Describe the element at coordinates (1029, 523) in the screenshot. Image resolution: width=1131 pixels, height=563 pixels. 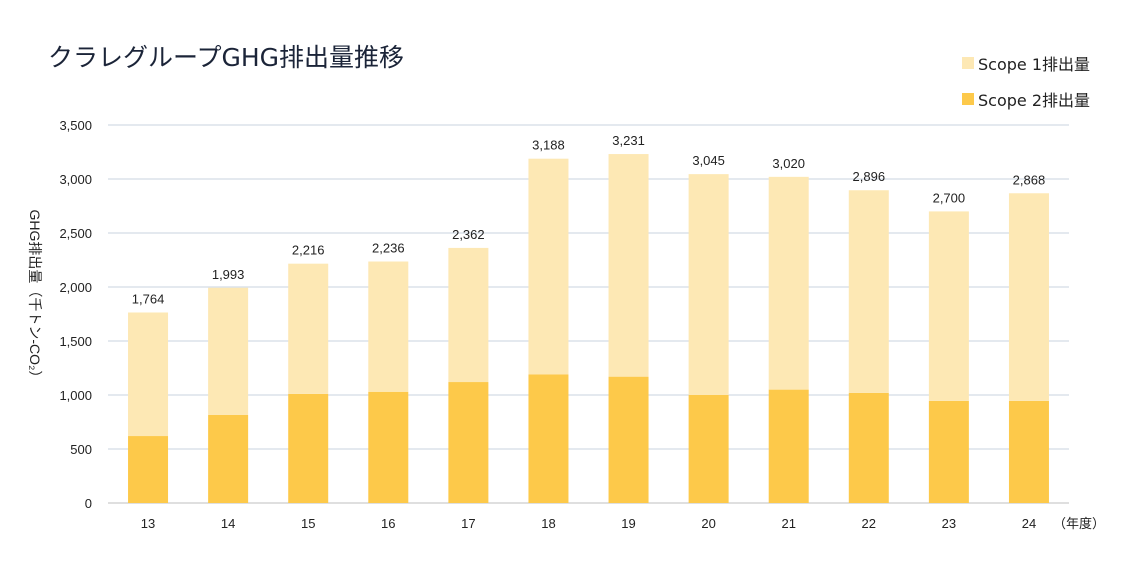
I see `x-tick-label: 24` at that location.